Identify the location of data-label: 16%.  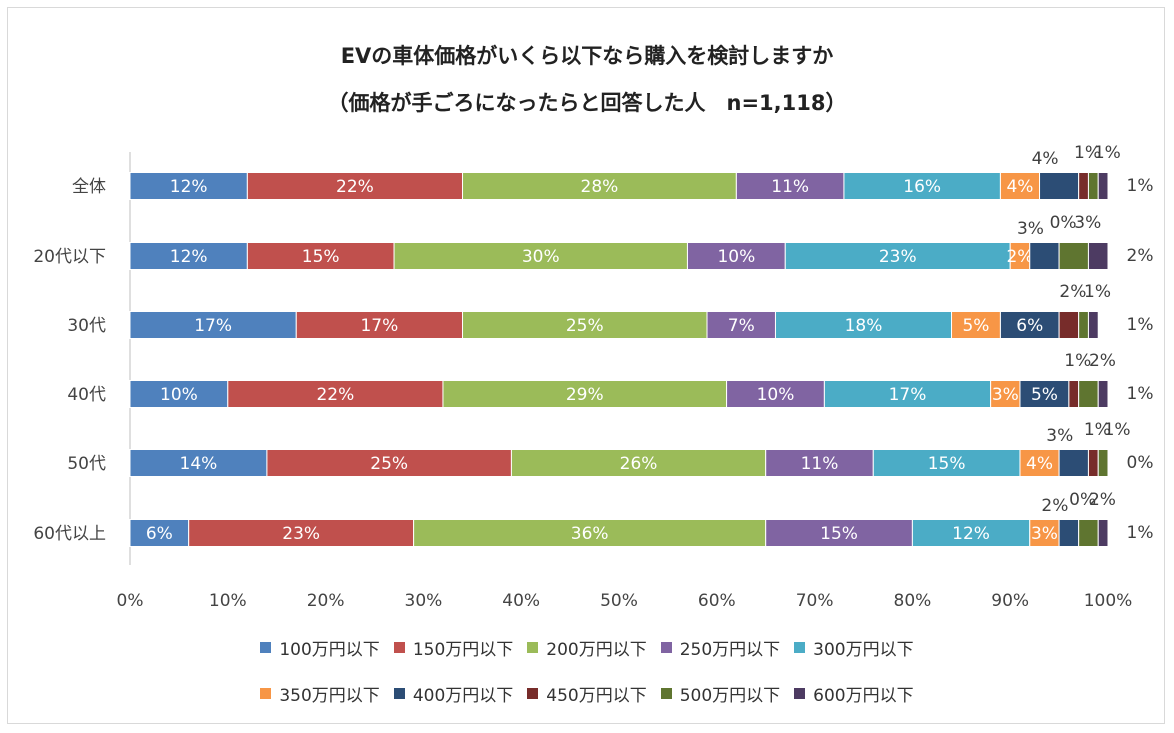
(922, 187).